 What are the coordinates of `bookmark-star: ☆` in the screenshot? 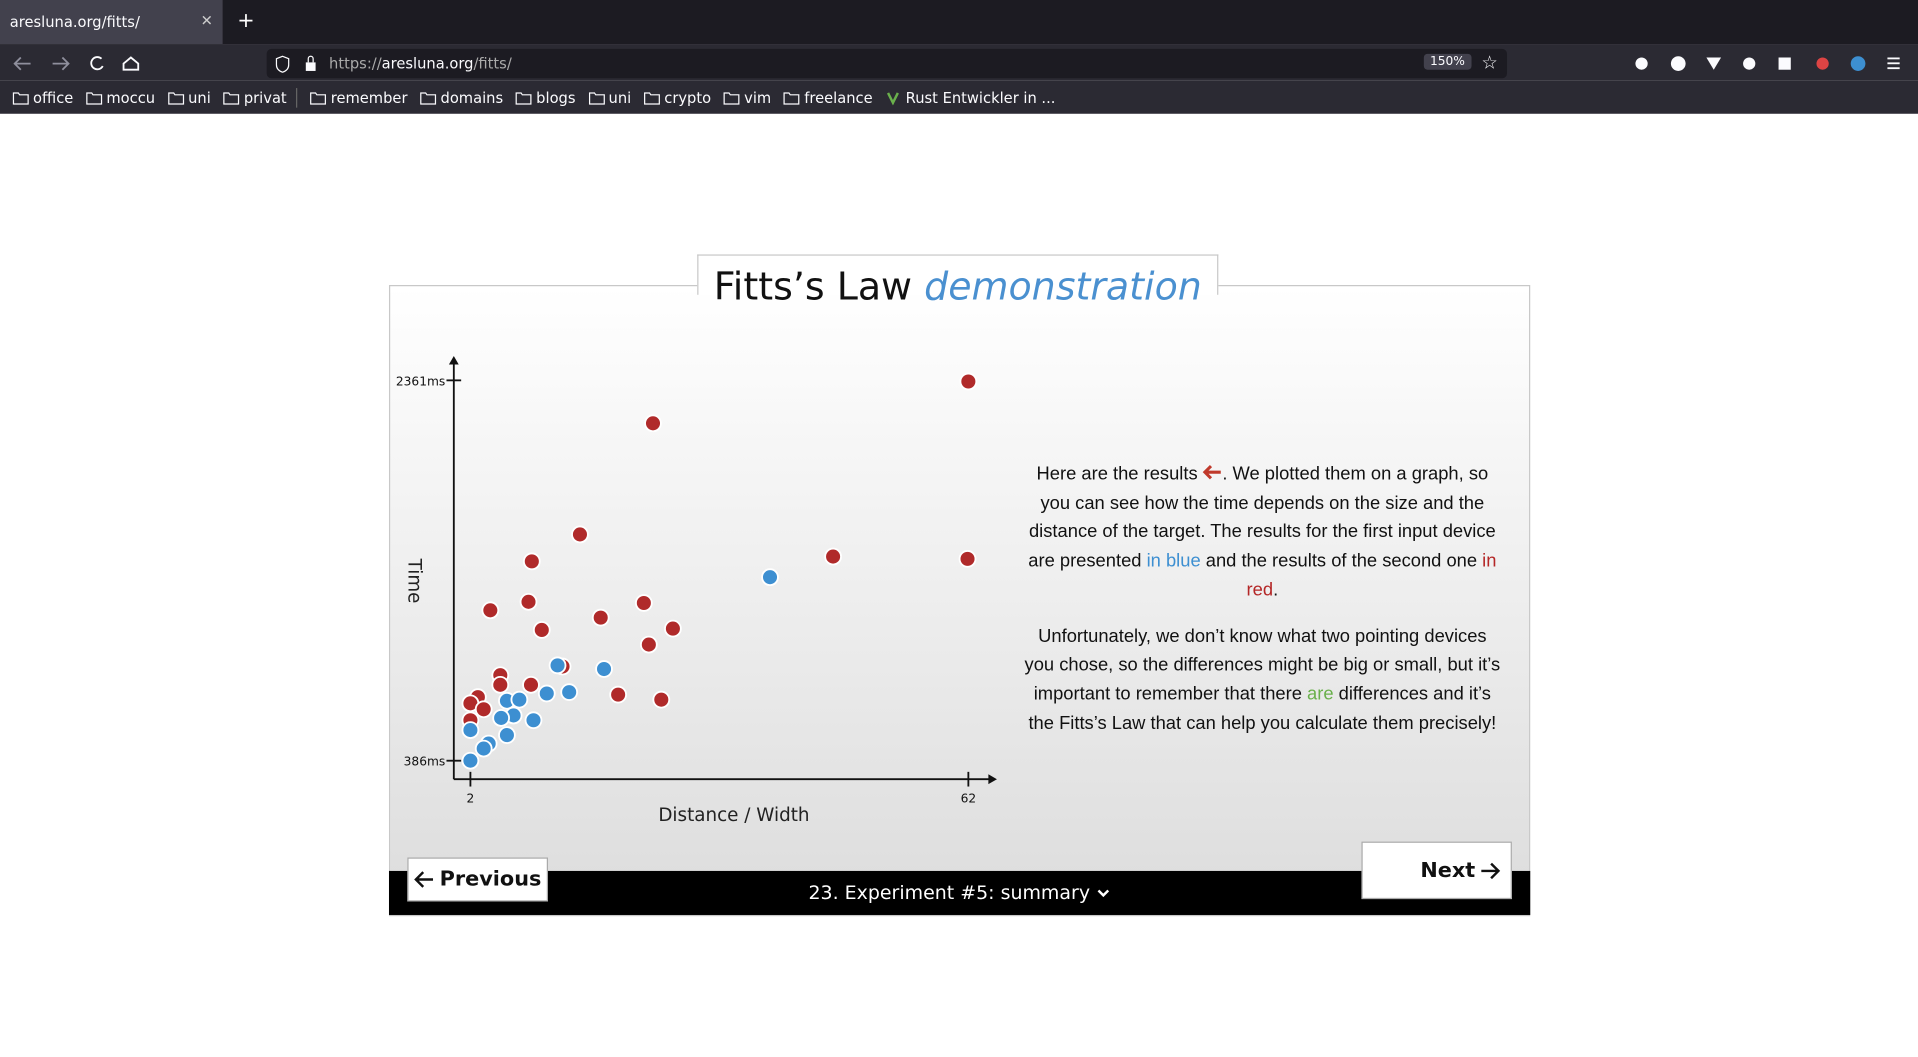 It's located at (1489, 62).